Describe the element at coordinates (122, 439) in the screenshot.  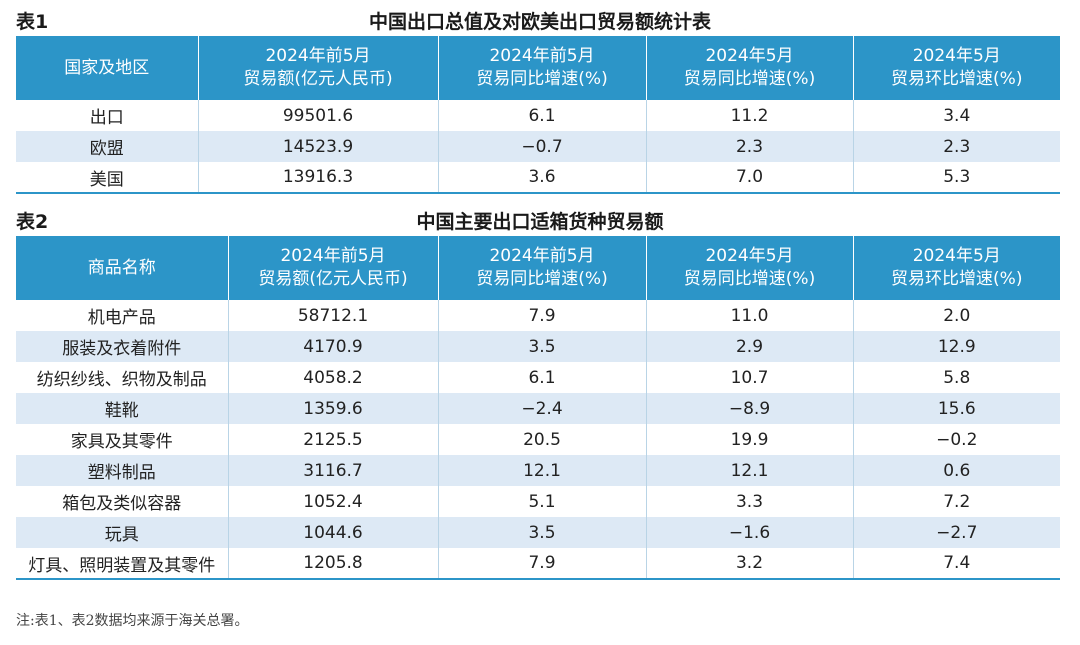
I see `table-cell: 家具及其零件` at that location.